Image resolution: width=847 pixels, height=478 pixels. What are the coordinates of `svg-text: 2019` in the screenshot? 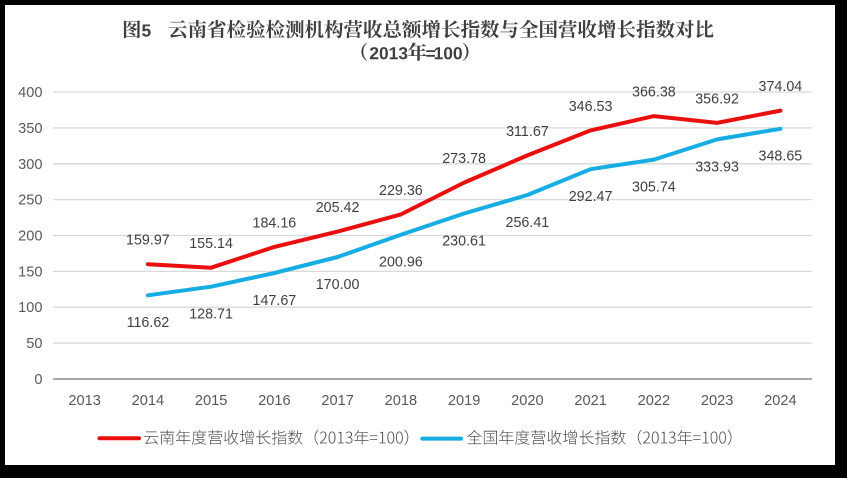 It's located at (464, 401).